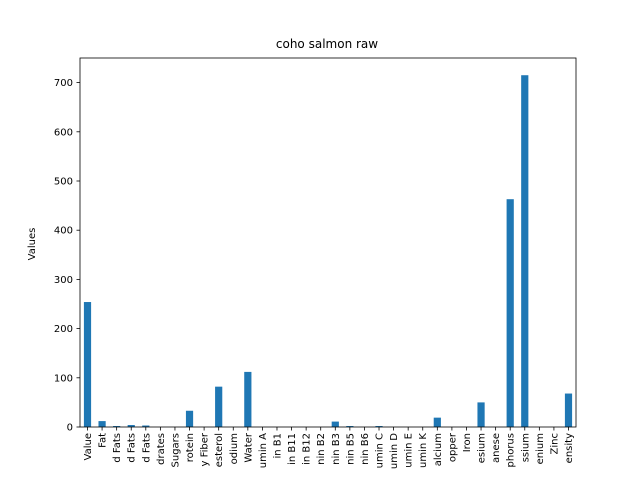  Describe the element at coordinates (365, 449) in the screenshot. I see `x-tick-label: nin B6` at that location.